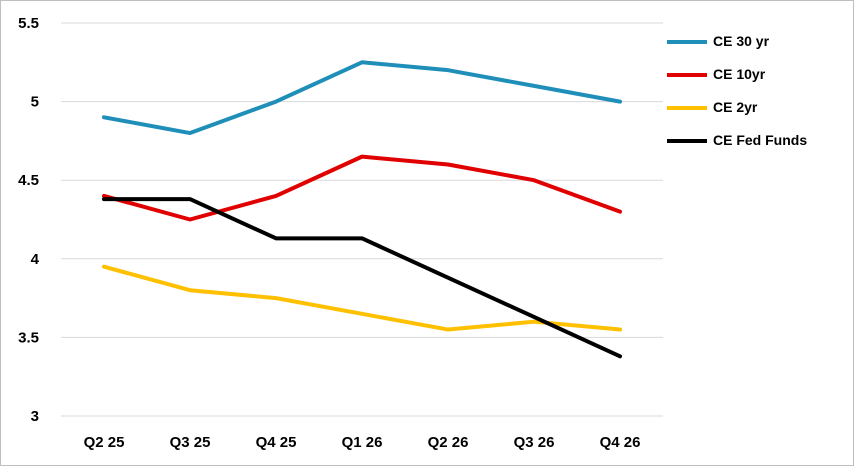 This screenshot has width=854, height=466. What do you see at coordinates (28, 337) in the screenshot?
I see `y-tick-label: 3.5` at bounding box center [28, 337].